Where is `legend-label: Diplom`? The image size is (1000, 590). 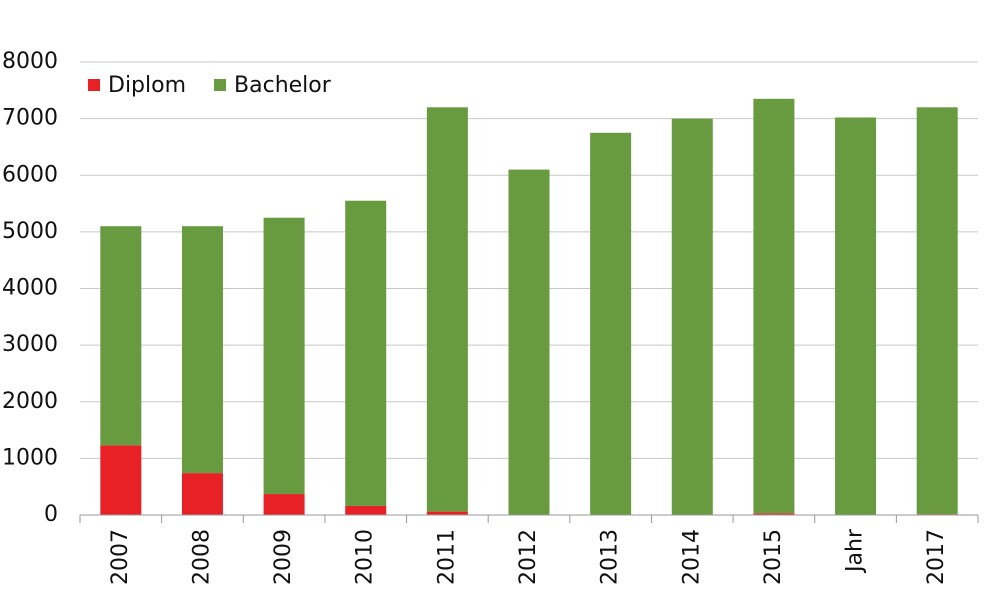
legend-label: Diplom is located at coordinates (147, 85).